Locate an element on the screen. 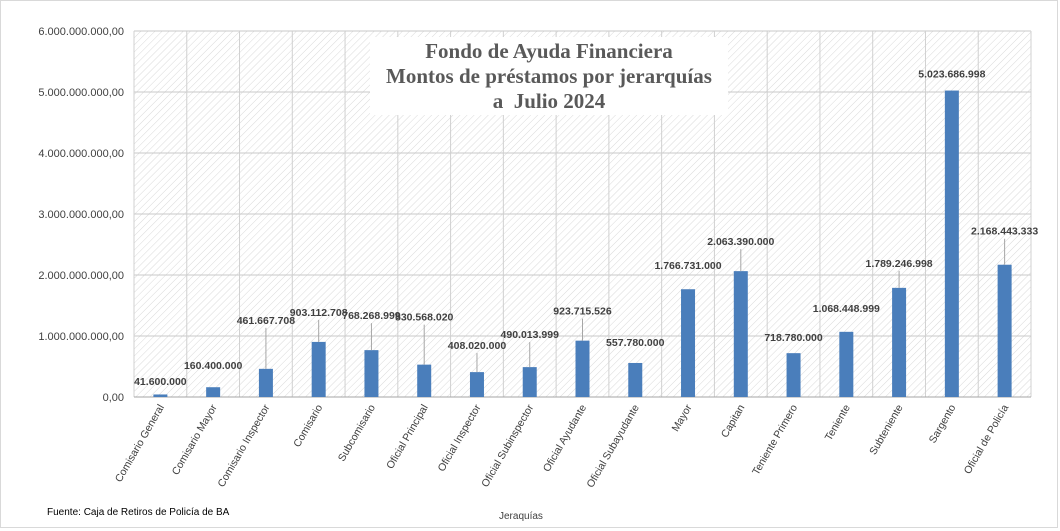 The image size is (1060, 531). value-label: 2.063.390.000 is located at coordinates (740, 242).